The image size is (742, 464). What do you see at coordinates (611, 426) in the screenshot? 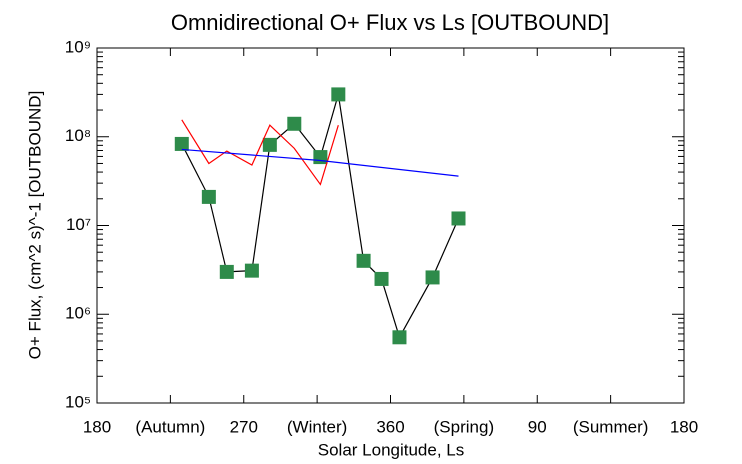
I see `x-tick-label: (Summer)` at bounding box center [611, 426].